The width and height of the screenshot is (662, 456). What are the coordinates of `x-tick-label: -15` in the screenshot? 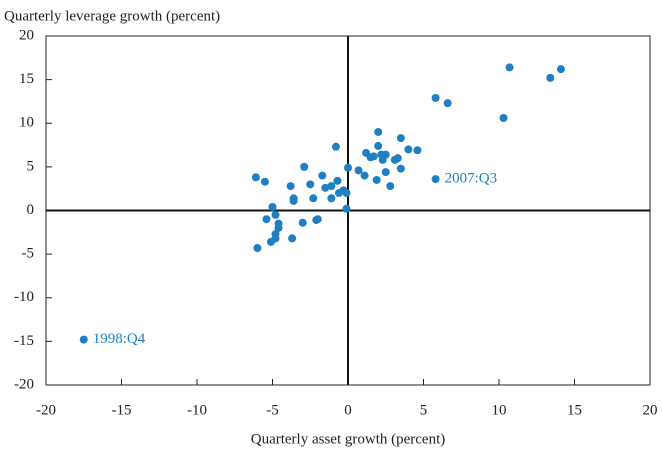 It's located at (122, 410).